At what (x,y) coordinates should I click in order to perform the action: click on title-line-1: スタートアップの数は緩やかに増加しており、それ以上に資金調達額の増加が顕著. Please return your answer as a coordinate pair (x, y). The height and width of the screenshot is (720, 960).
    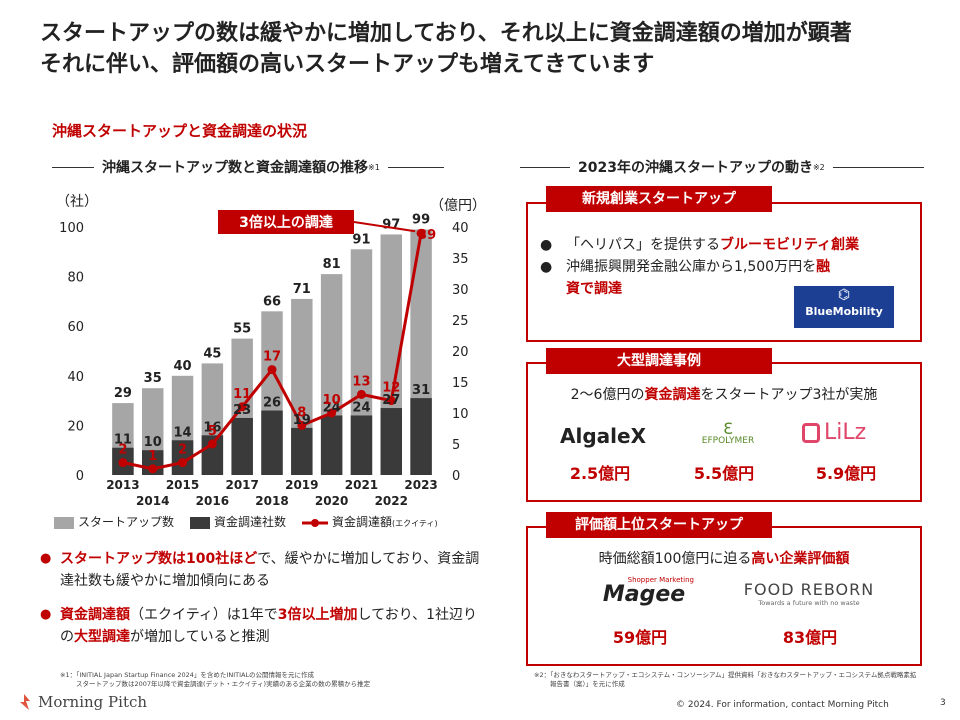
    Looking at the image, I should click on (446, 33).